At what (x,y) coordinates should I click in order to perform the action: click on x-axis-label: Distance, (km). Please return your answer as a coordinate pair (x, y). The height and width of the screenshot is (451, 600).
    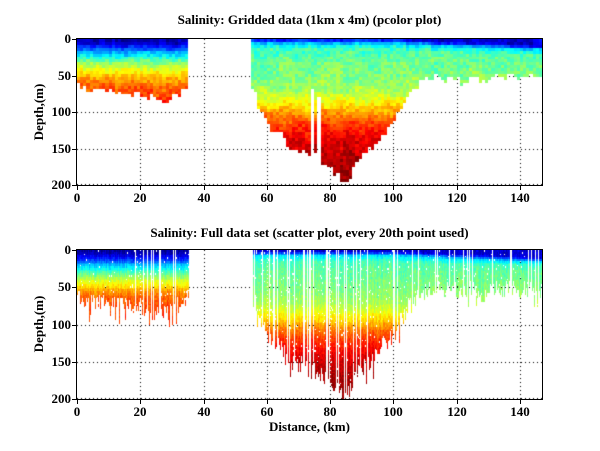
    Looking at the image, I should click on (309, 426).